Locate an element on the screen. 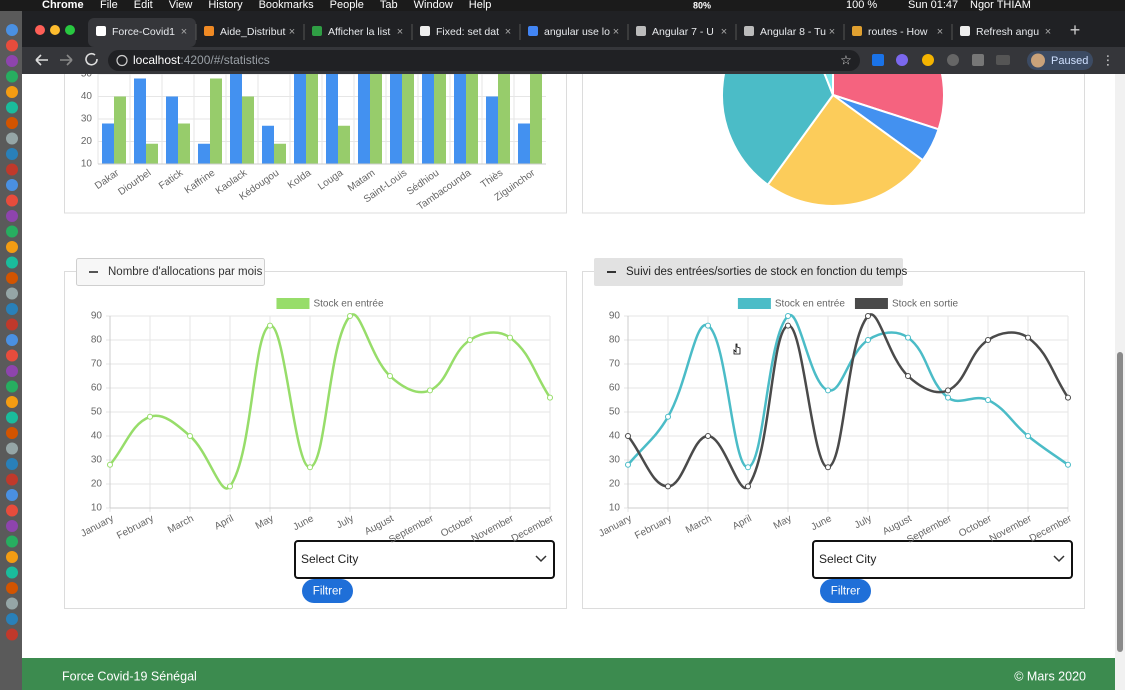 Image resolution: width=1125 pixels, height=690 pixels. bookmark-star: ☆ is located at coordinates (846, 59).